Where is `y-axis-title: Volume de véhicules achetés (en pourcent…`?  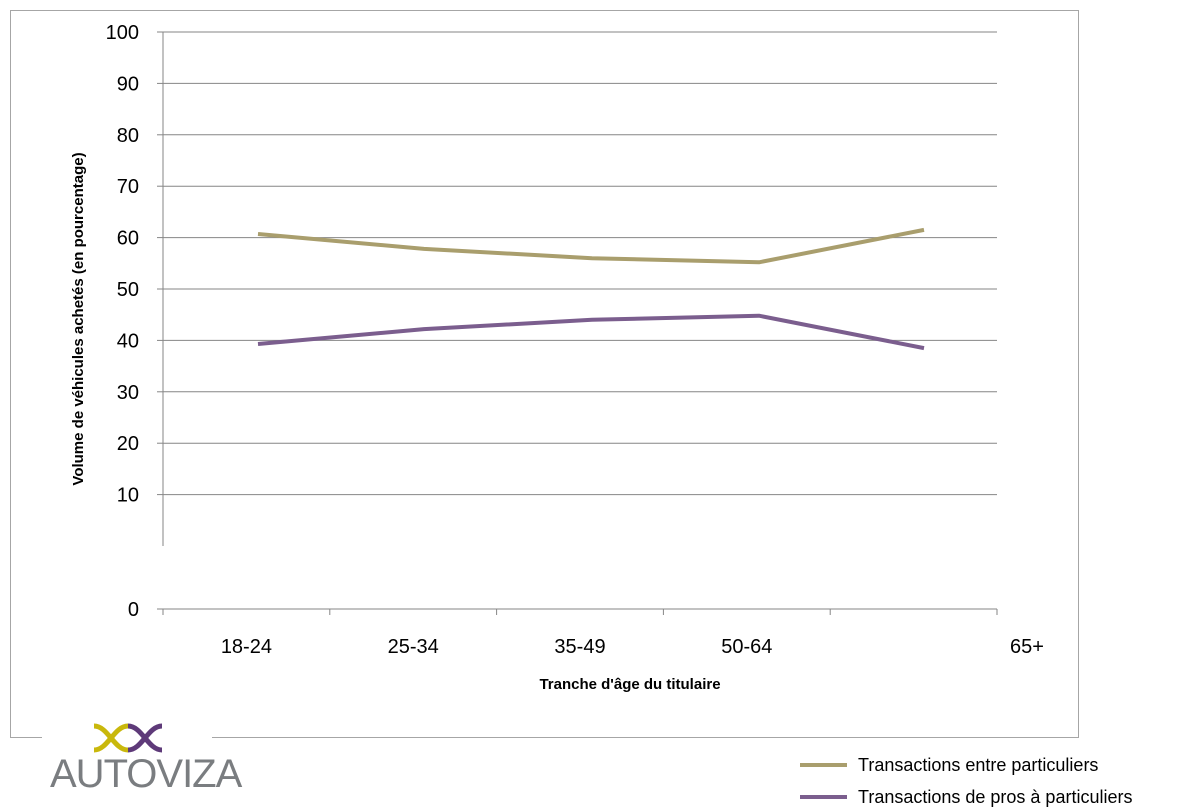 y-axis-title: Volume de véhicules achetés (en pourcent… is located at coordinates (78, 318).